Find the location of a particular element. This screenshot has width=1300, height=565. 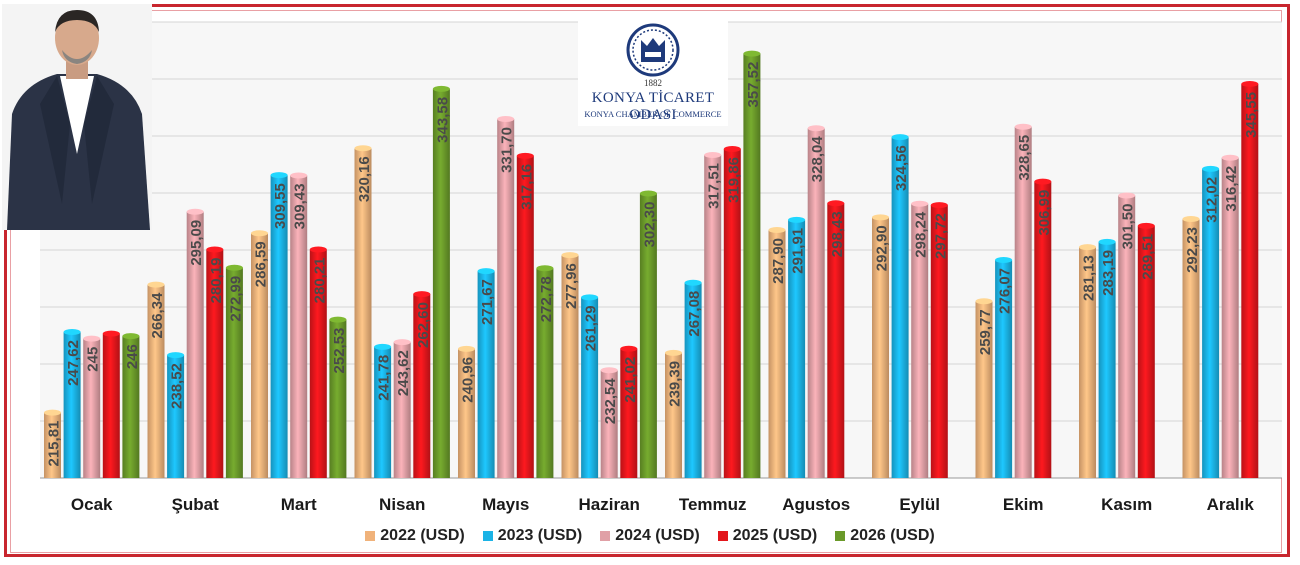

bar-Haziran-2024 (USD) is located at coordinates (609, 424).